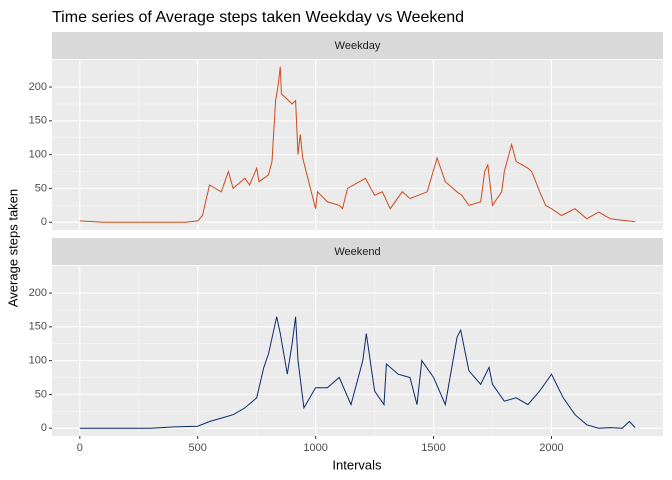  I want to click on strip-label: Weekend, so click(357, 252).